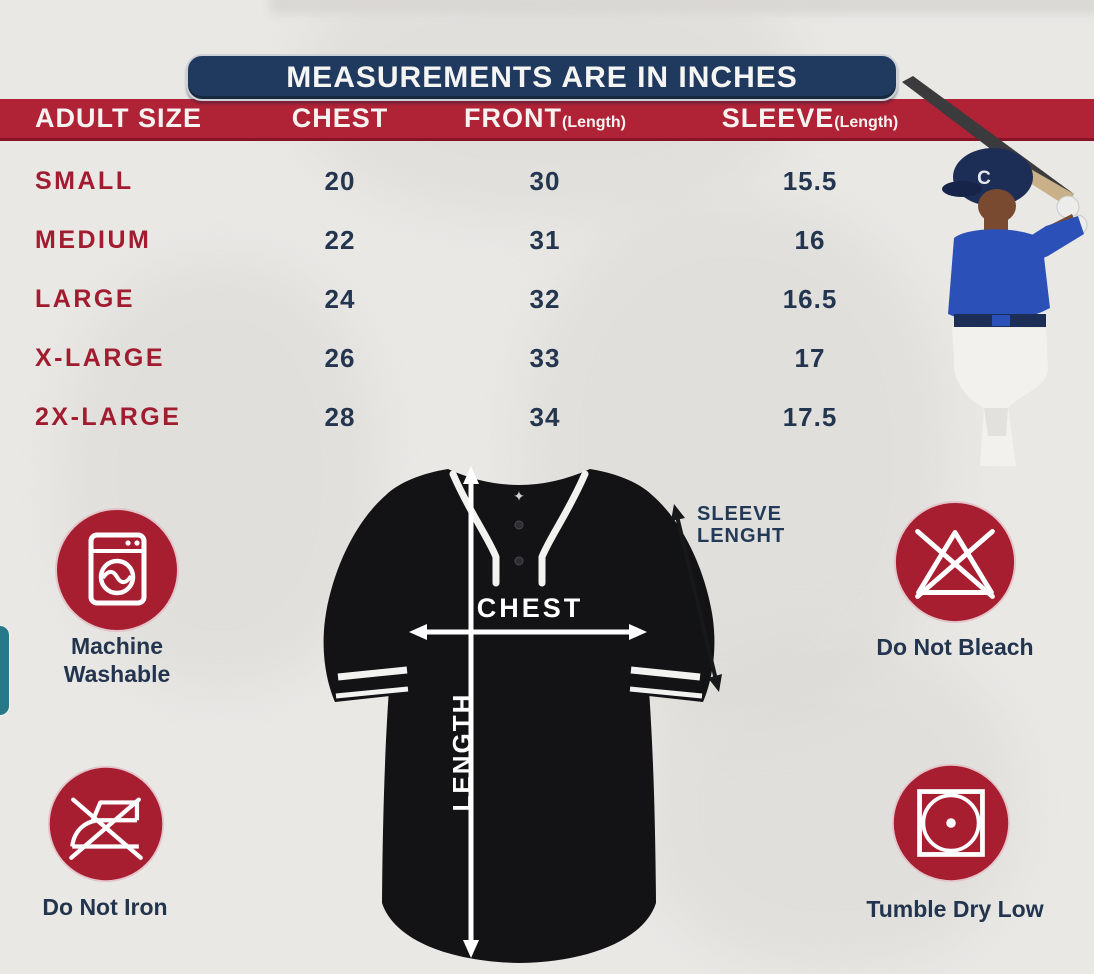 This screenshot has height=974, width=1094. I want to click on player-pants, so click(1000, 396).